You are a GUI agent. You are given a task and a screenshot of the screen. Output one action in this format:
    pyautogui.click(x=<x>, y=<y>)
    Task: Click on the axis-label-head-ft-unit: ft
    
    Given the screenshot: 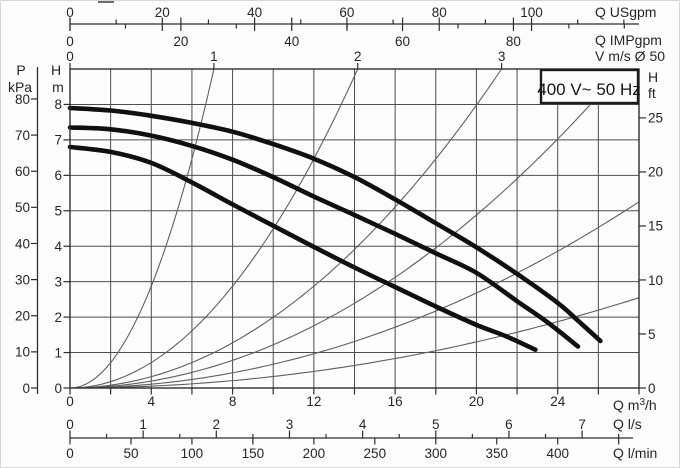 What is the action you would take?
    pyautogui.click(x=652, y=93)
    